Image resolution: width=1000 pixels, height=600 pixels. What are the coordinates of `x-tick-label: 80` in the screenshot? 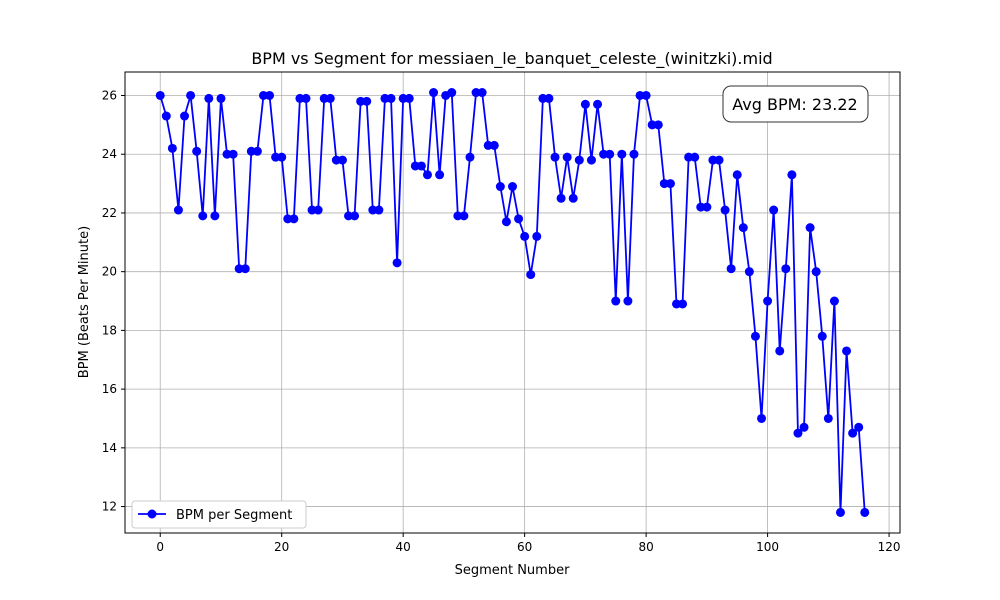 It's located at (645, 547).